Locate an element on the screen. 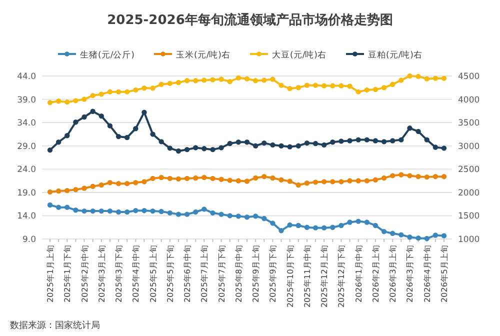  y2-tick-label: 1500 is located at coordinates (469, 217).